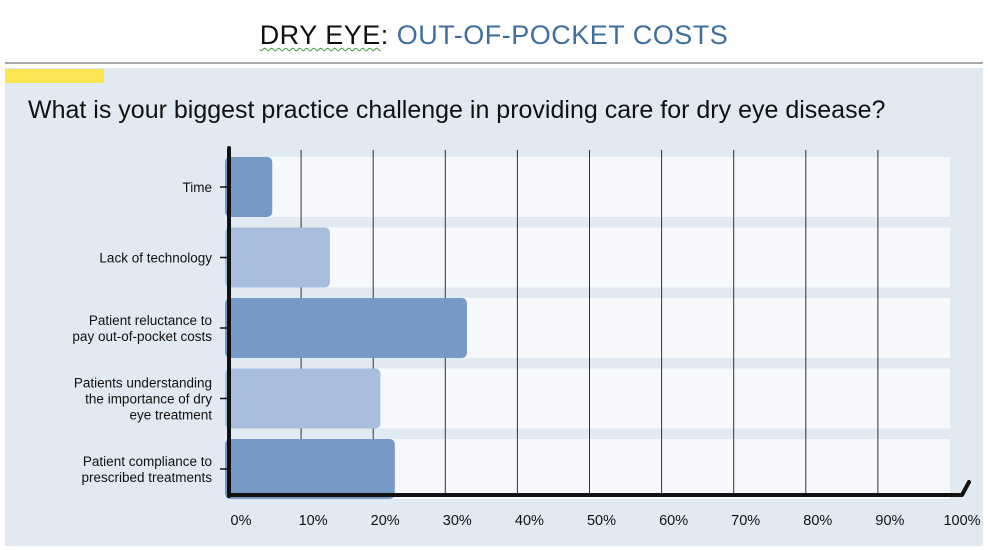 The image size is (988, 550). What do you see at coordinates (241, 521) in the screenshot?
I see `x-tick-label-0: 0%` at bounding box center [241, 521].